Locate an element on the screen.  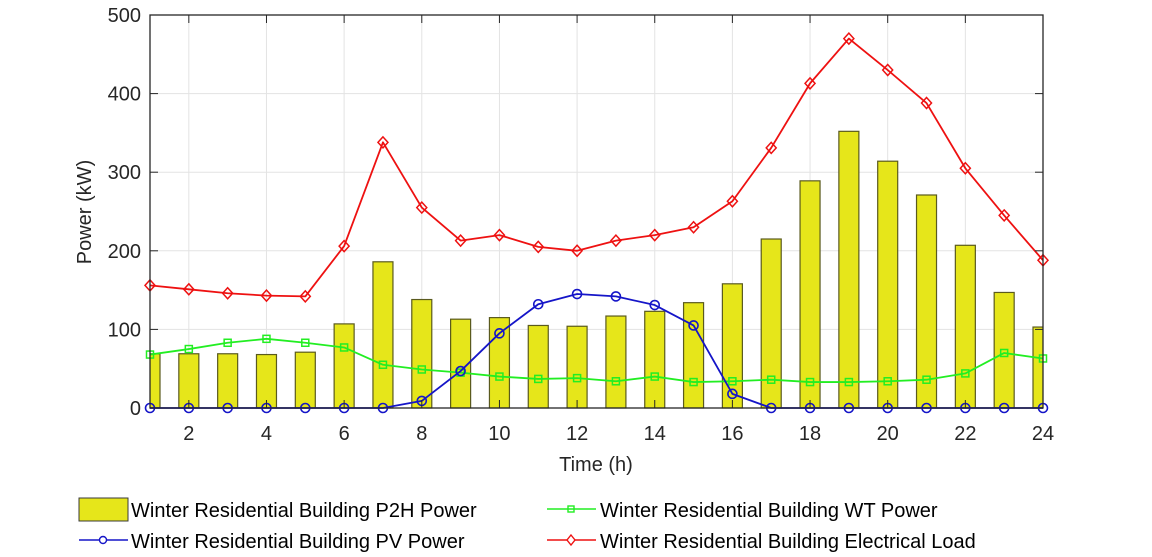
legend-label-pv: Winter Residential Building PV Power is located at coordinates (298, 542).